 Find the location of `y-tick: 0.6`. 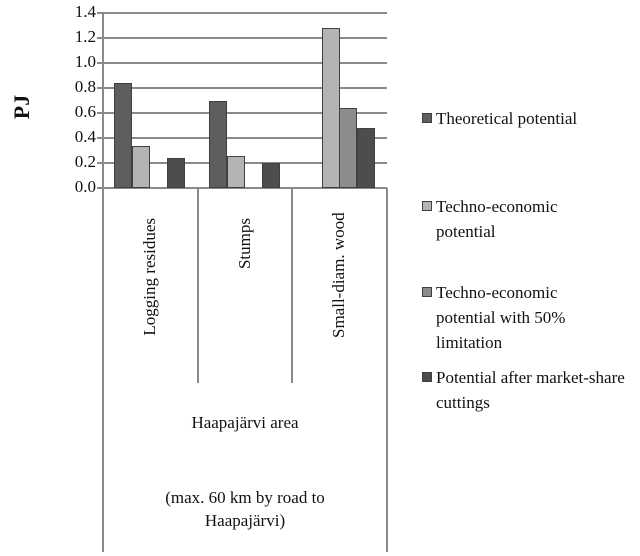

y-tick: 0.6 is located at coordinates (85, 111).